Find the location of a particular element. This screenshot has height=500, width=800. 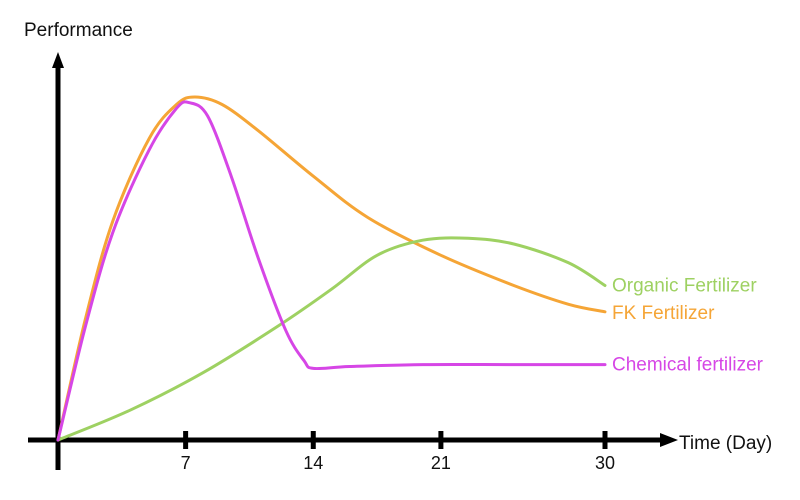

series-label-chemical-fertilizer: Chemical fertilizer is located at coordinates (688, 365).